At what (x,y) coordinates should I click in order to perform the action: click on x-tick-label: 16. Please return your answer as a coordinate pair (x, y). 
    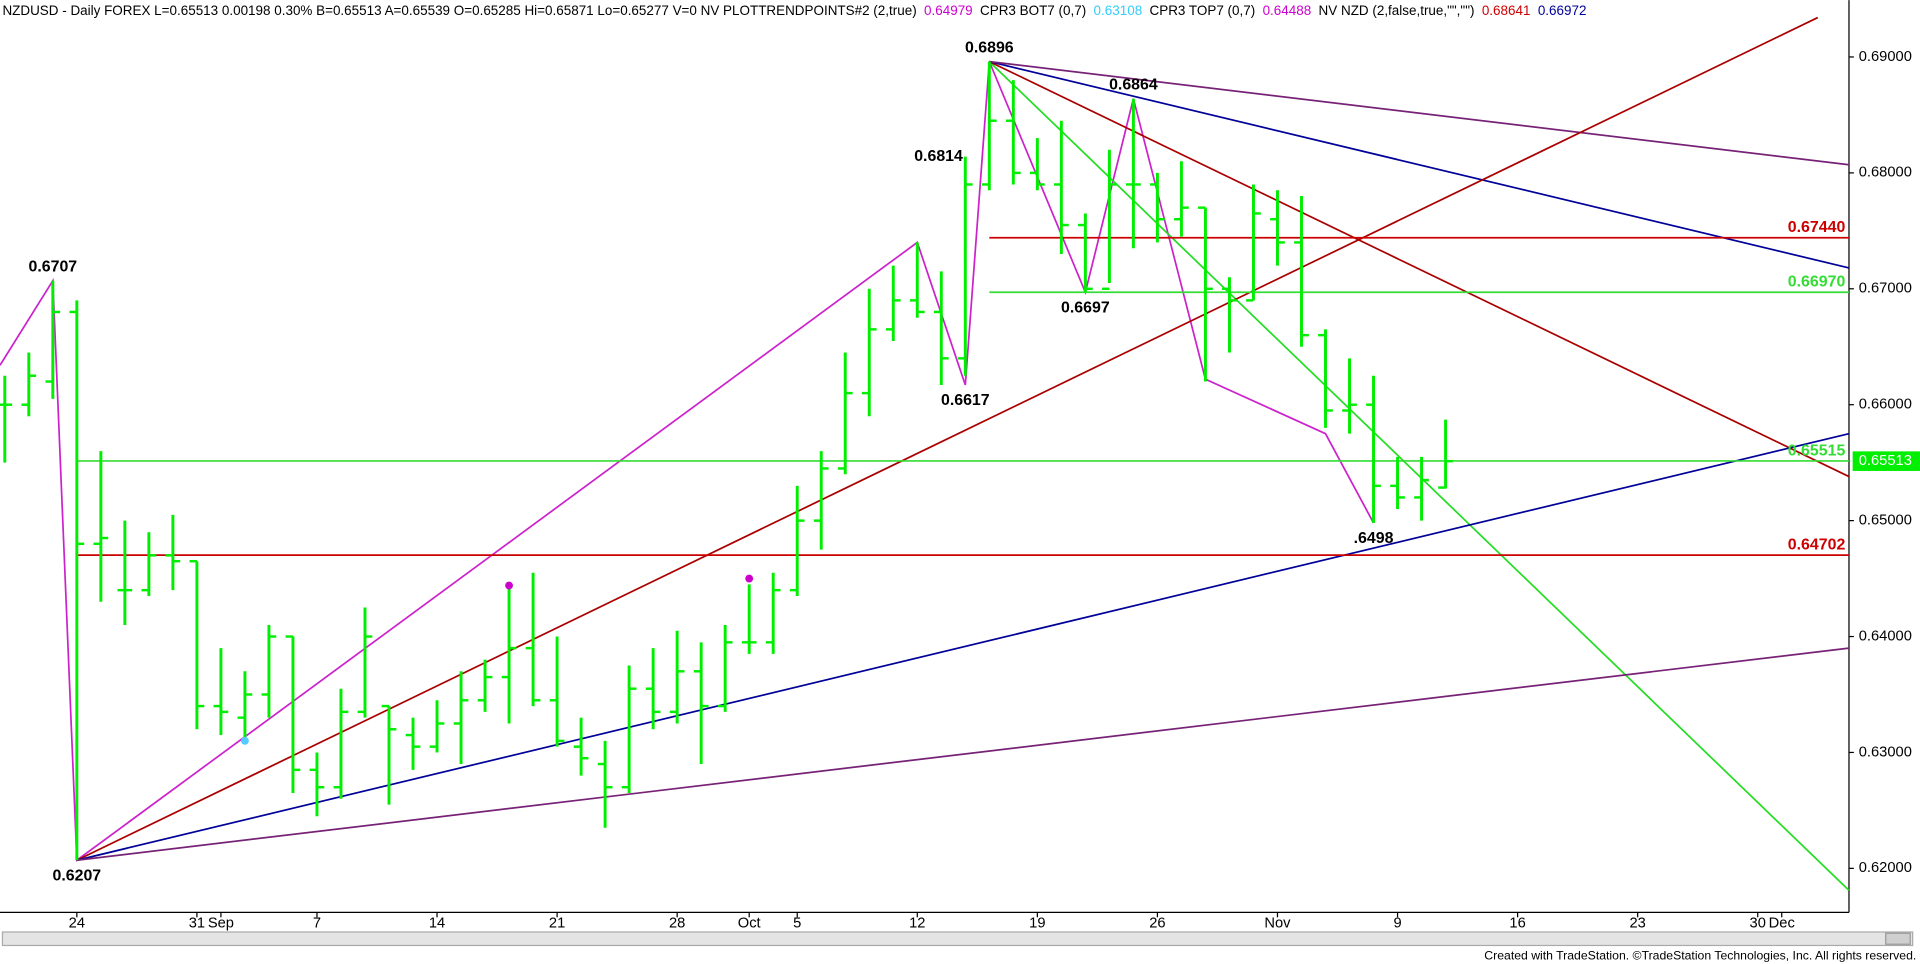
    Looking at the image, I should click on (1517, 923).